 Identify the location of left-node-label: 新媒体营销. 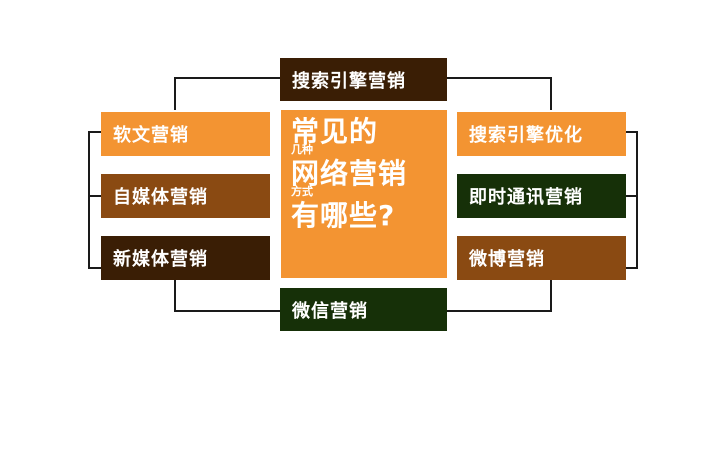
(160, 259).